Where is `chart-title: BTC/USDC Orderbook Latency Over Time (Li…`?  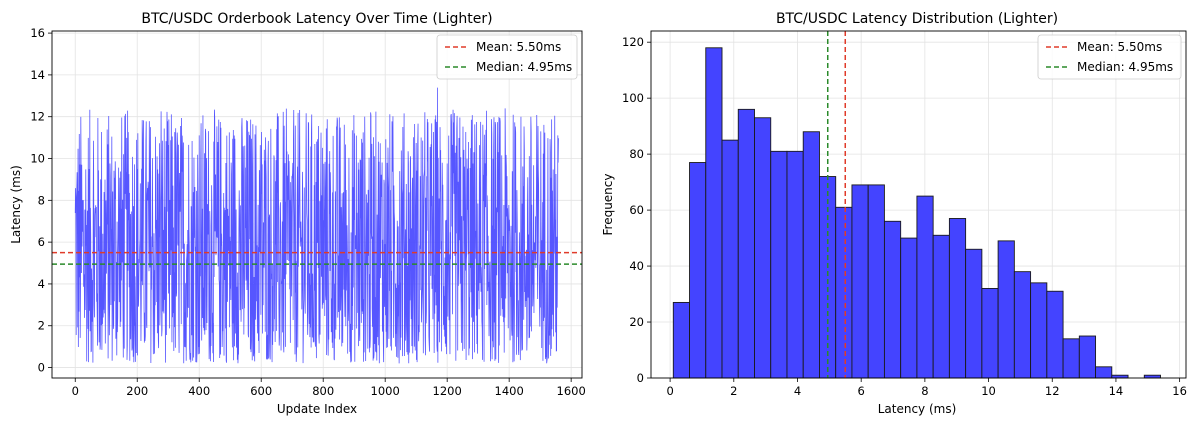 chart-title: BTC/USDC Orderbook Latency Over Time (Li… is located at coordinates (316, 19).